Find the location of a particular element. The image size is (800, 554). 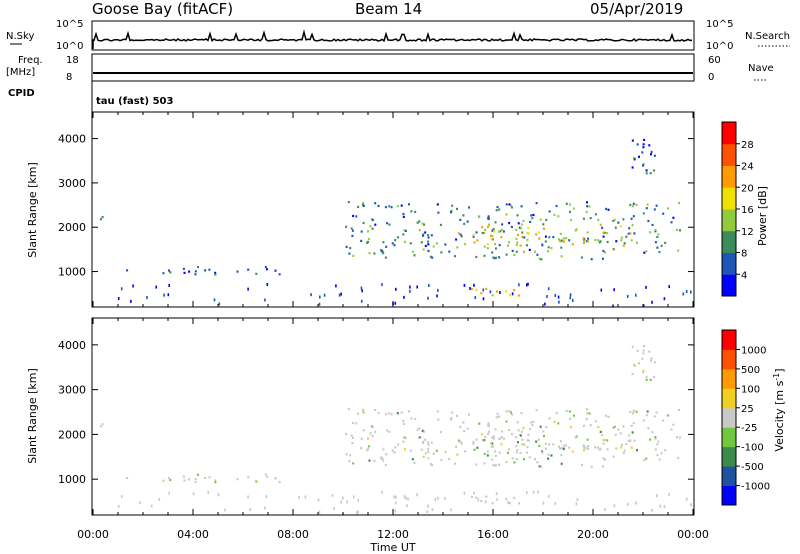

x-tick-label: 20:00 is located at coordinates (593, 534).